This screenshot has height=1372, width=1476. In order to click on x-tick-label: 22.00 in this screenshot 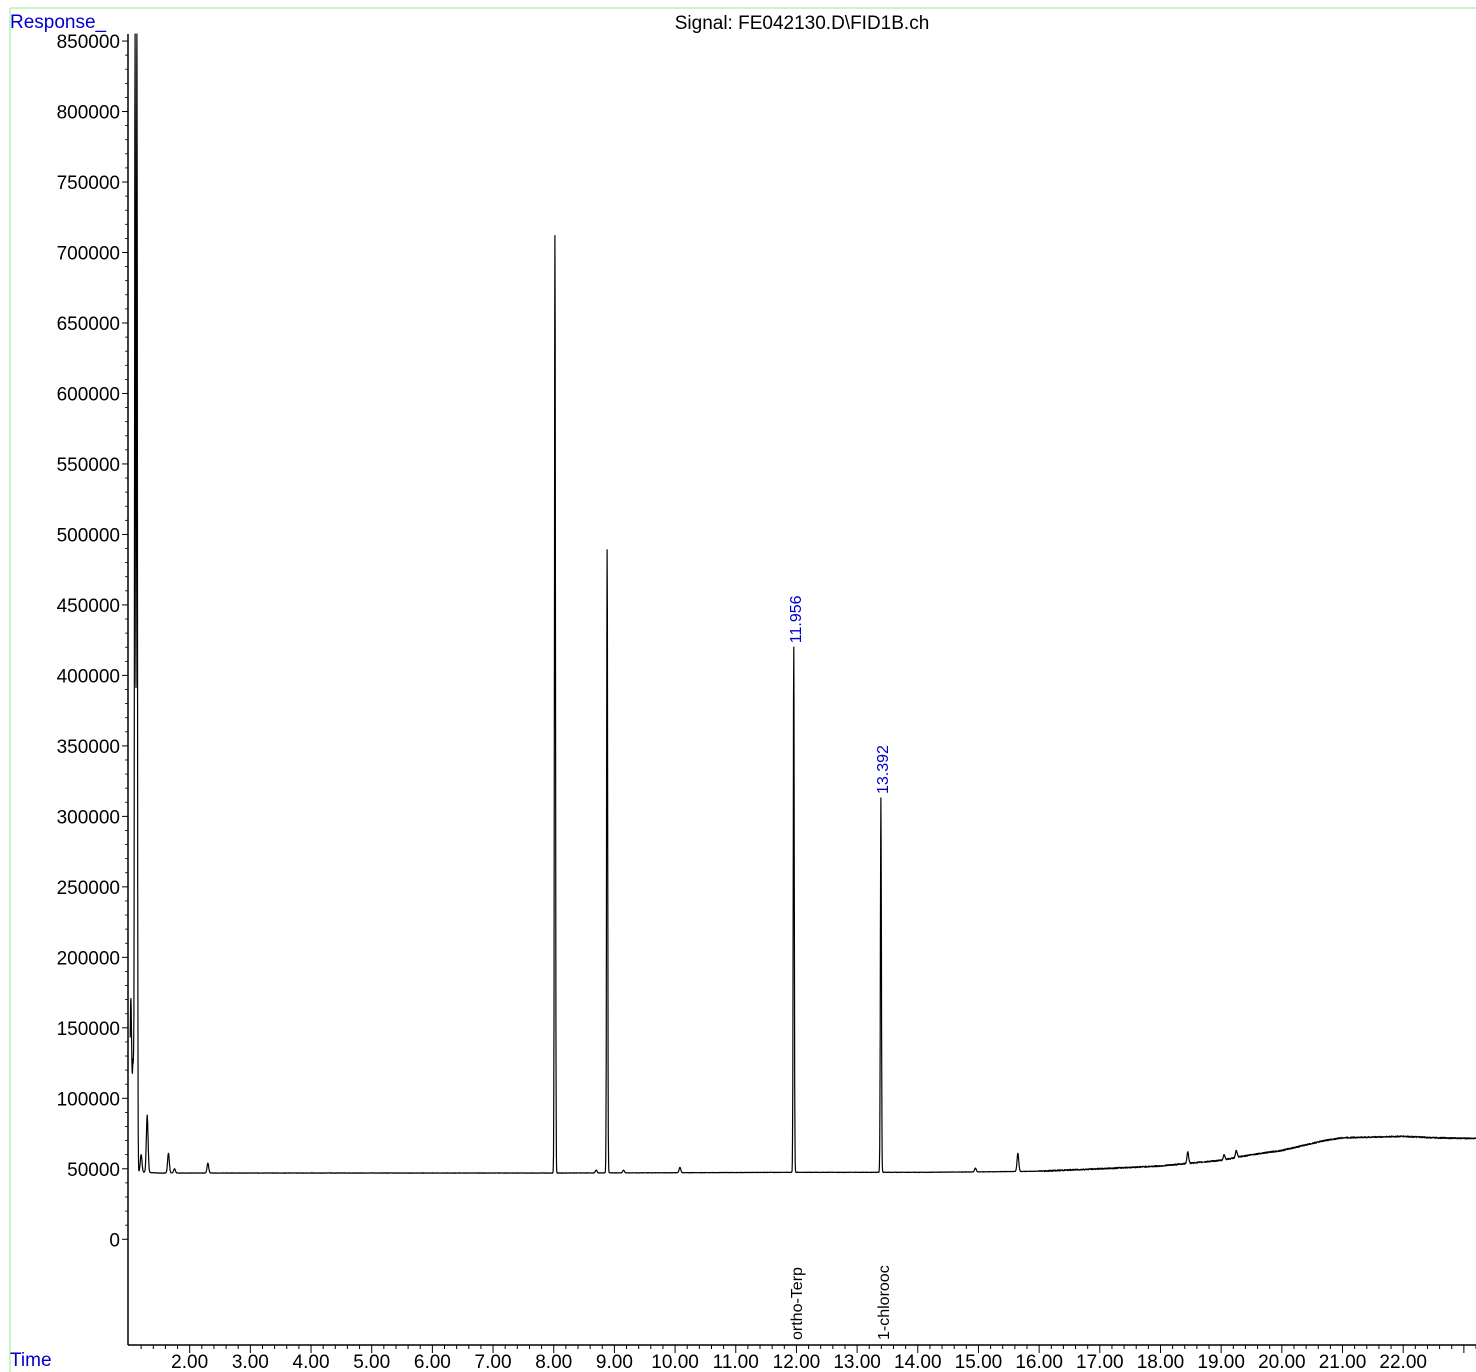, I will do `click(1403, 1362)`.